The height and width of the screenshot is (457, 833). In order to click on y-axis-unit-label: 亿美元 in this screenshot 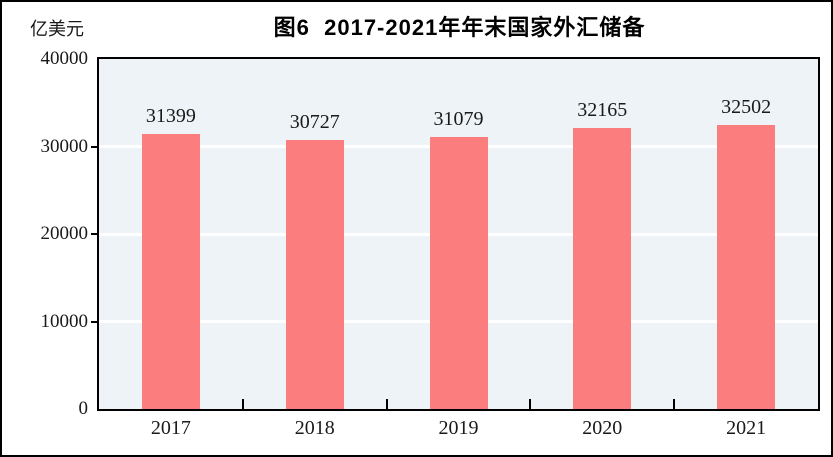, I will do `click(57, 29)`.